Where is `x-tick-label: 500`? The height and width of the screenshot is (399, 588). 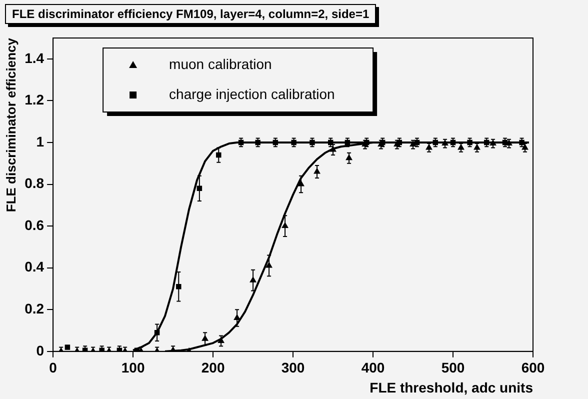 x-tick-label: 500 is located at coordinates (453, 368).